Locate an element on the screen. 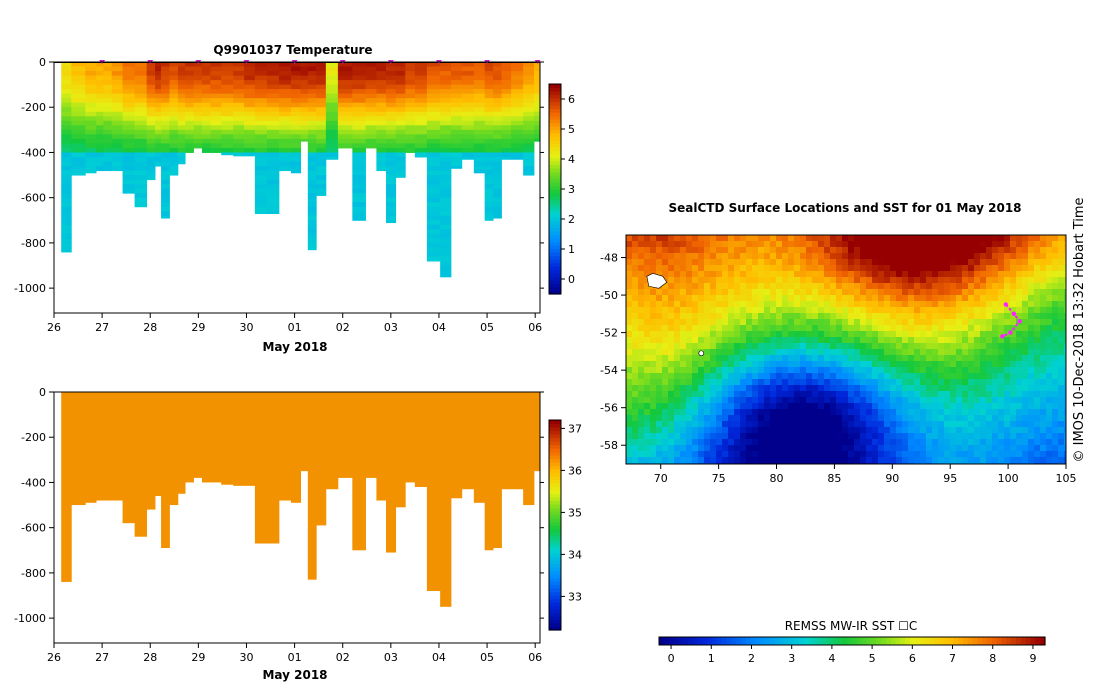 The image size is (1099, 700). x-tick-label: 02 is located at coordinates (343, 327).